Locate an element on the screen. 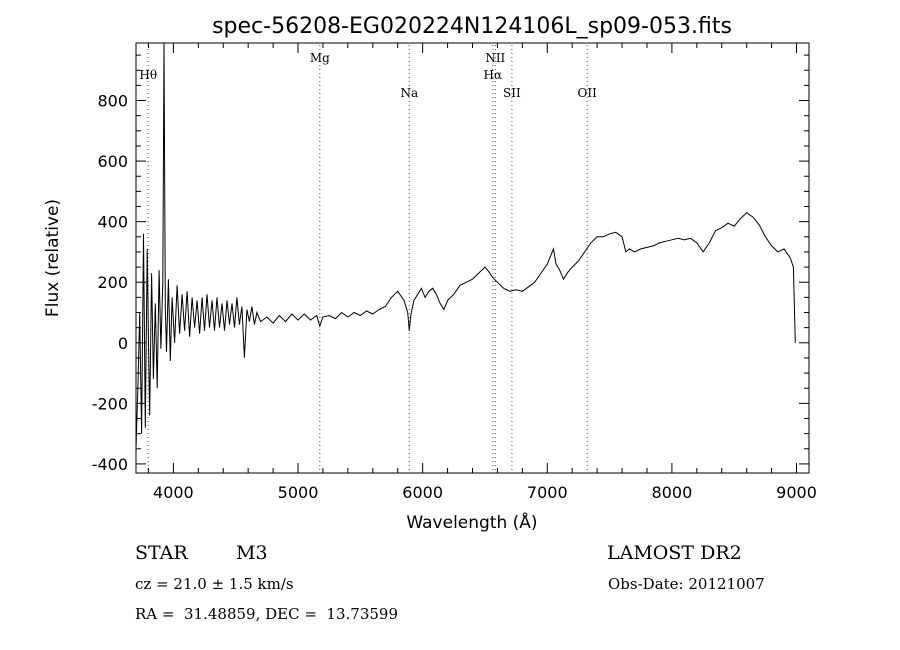 Image resolution: width=900 pixels, height=650 pixels. spectral-line-label: Na is located at coordinates (409, 93).